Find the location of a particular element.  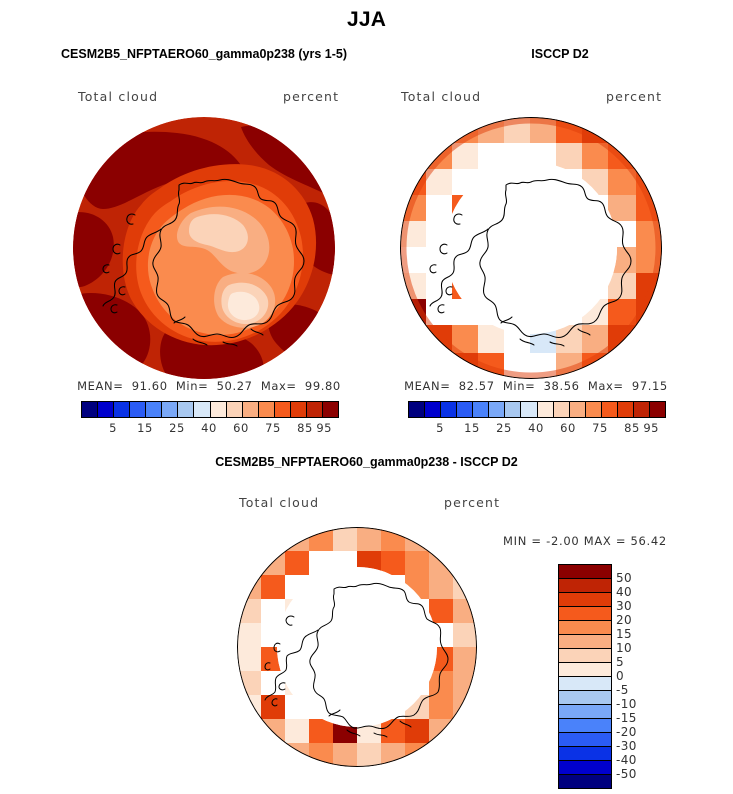

colorbar-difference-tick: -50 is located at coordinates (626, 774).